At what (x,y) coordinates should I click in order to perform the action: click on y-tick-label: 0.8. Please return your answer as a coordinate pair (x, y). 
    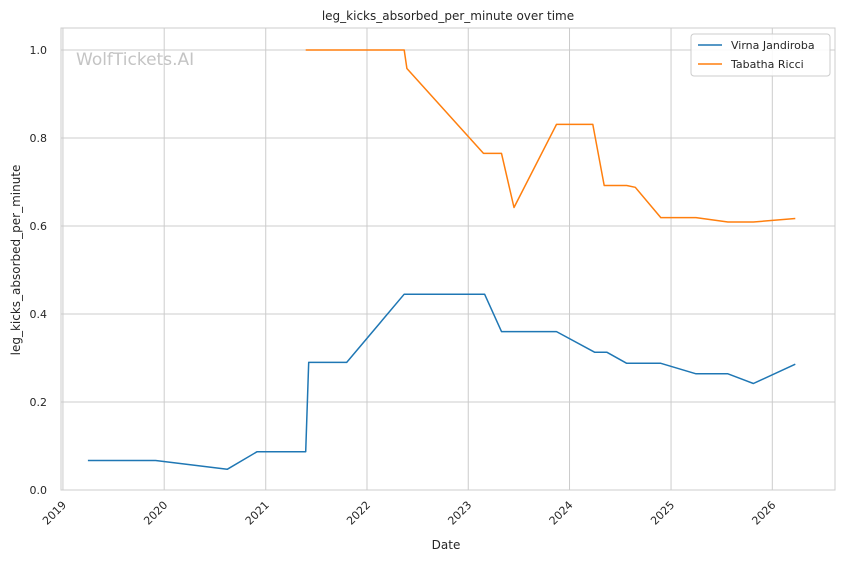
    Looking at the image, I should click on (39, 138).